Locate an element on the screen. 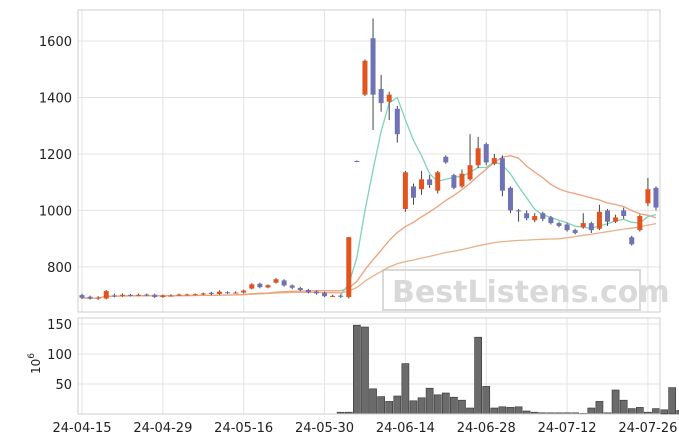  date-tick-label: 24-07-26 is located at coordinates (647, 428).